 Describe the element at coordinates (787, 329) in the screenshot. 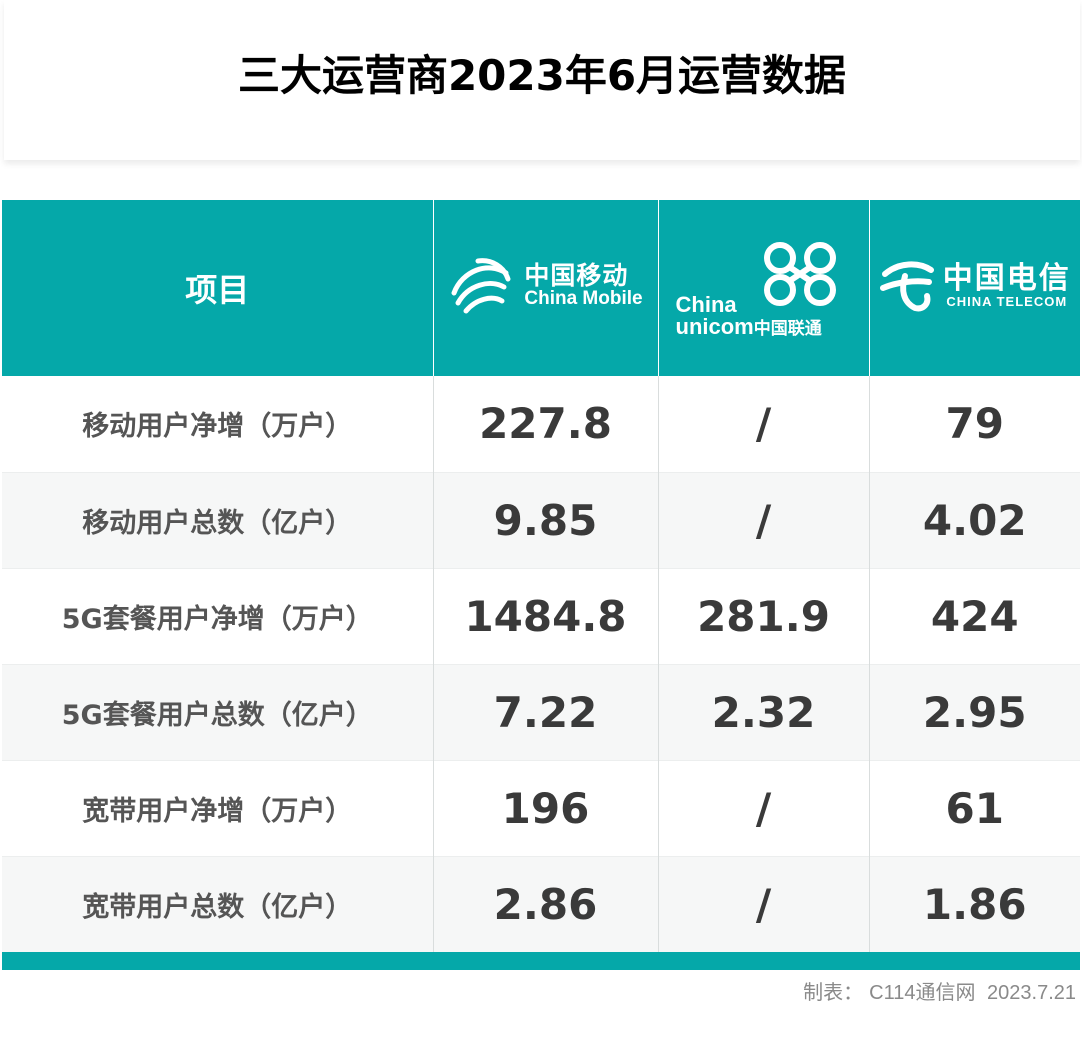

I see `china-unicom-cn: 中国联通` at that location.